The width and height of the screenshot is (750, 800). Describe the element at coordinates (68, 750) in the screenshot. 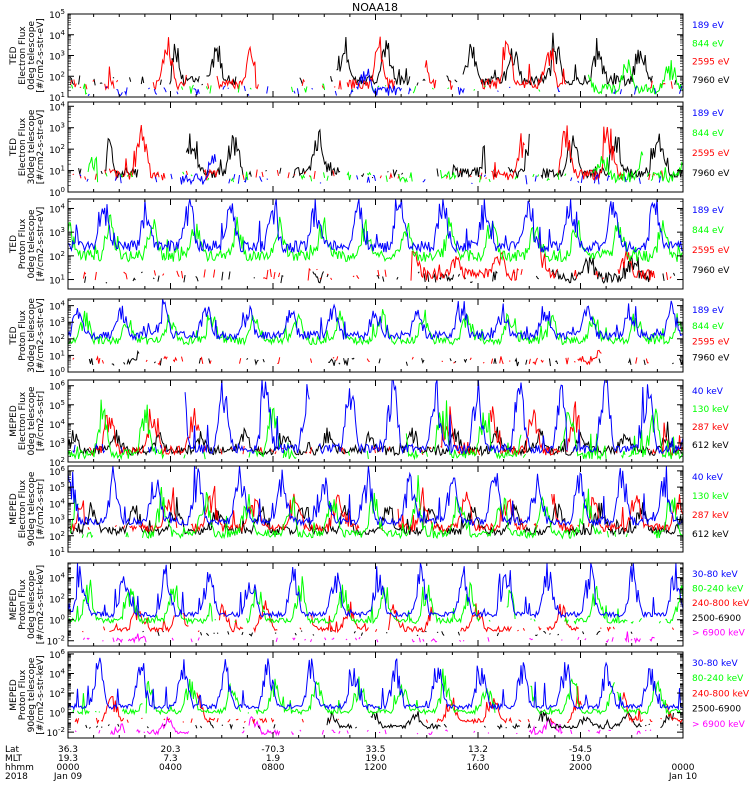

I see `x-tick-label: 36.3` at that location.